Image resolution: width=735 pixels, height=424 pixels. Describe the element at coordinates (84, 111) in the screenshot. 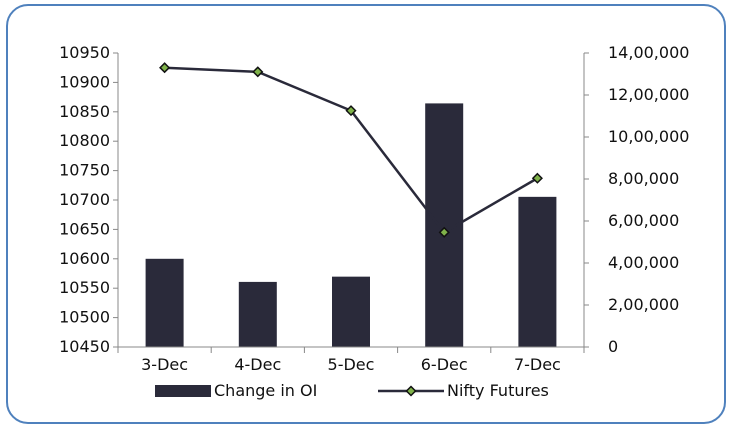

I see `left-tick-label: 10850` at that location.